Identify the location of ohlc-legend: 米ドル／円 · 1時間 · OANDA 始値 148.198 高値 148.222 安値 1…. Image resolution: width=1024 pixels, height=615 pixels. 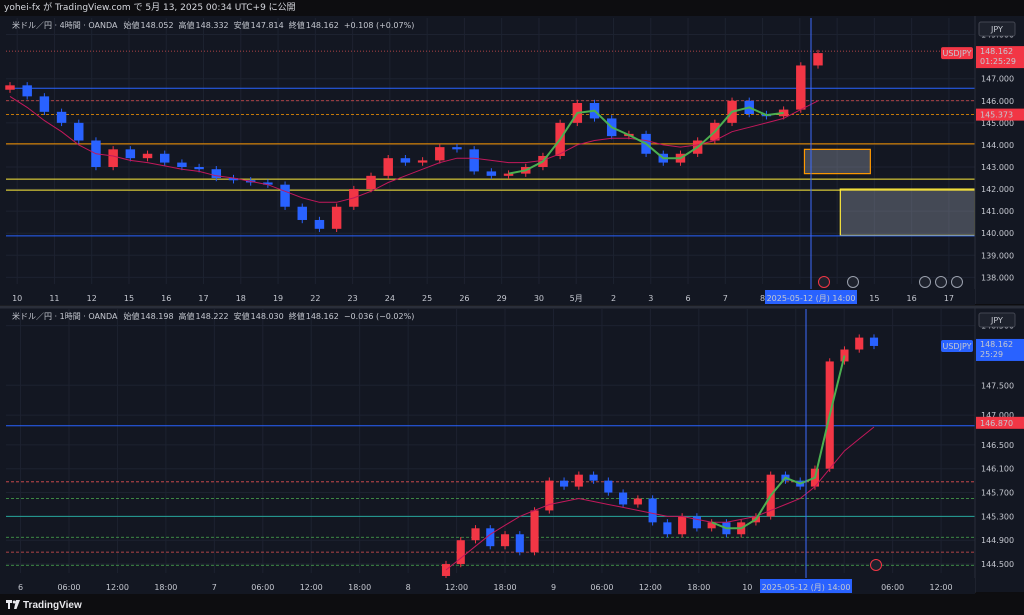
(213, 316).